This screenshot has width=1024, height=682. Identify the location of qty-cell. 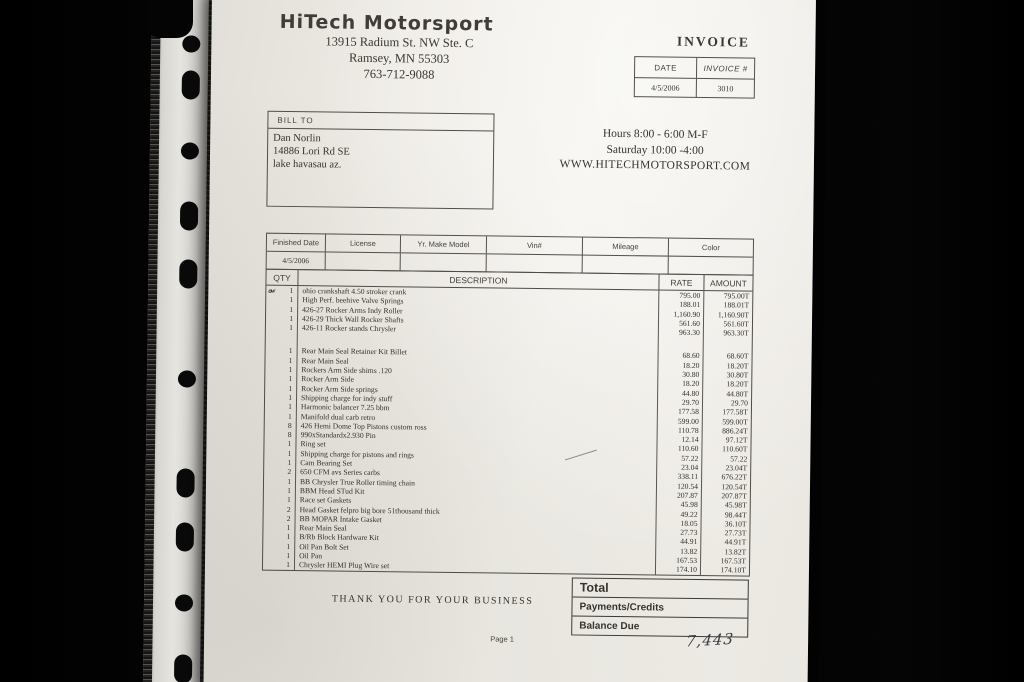
(281, 339).